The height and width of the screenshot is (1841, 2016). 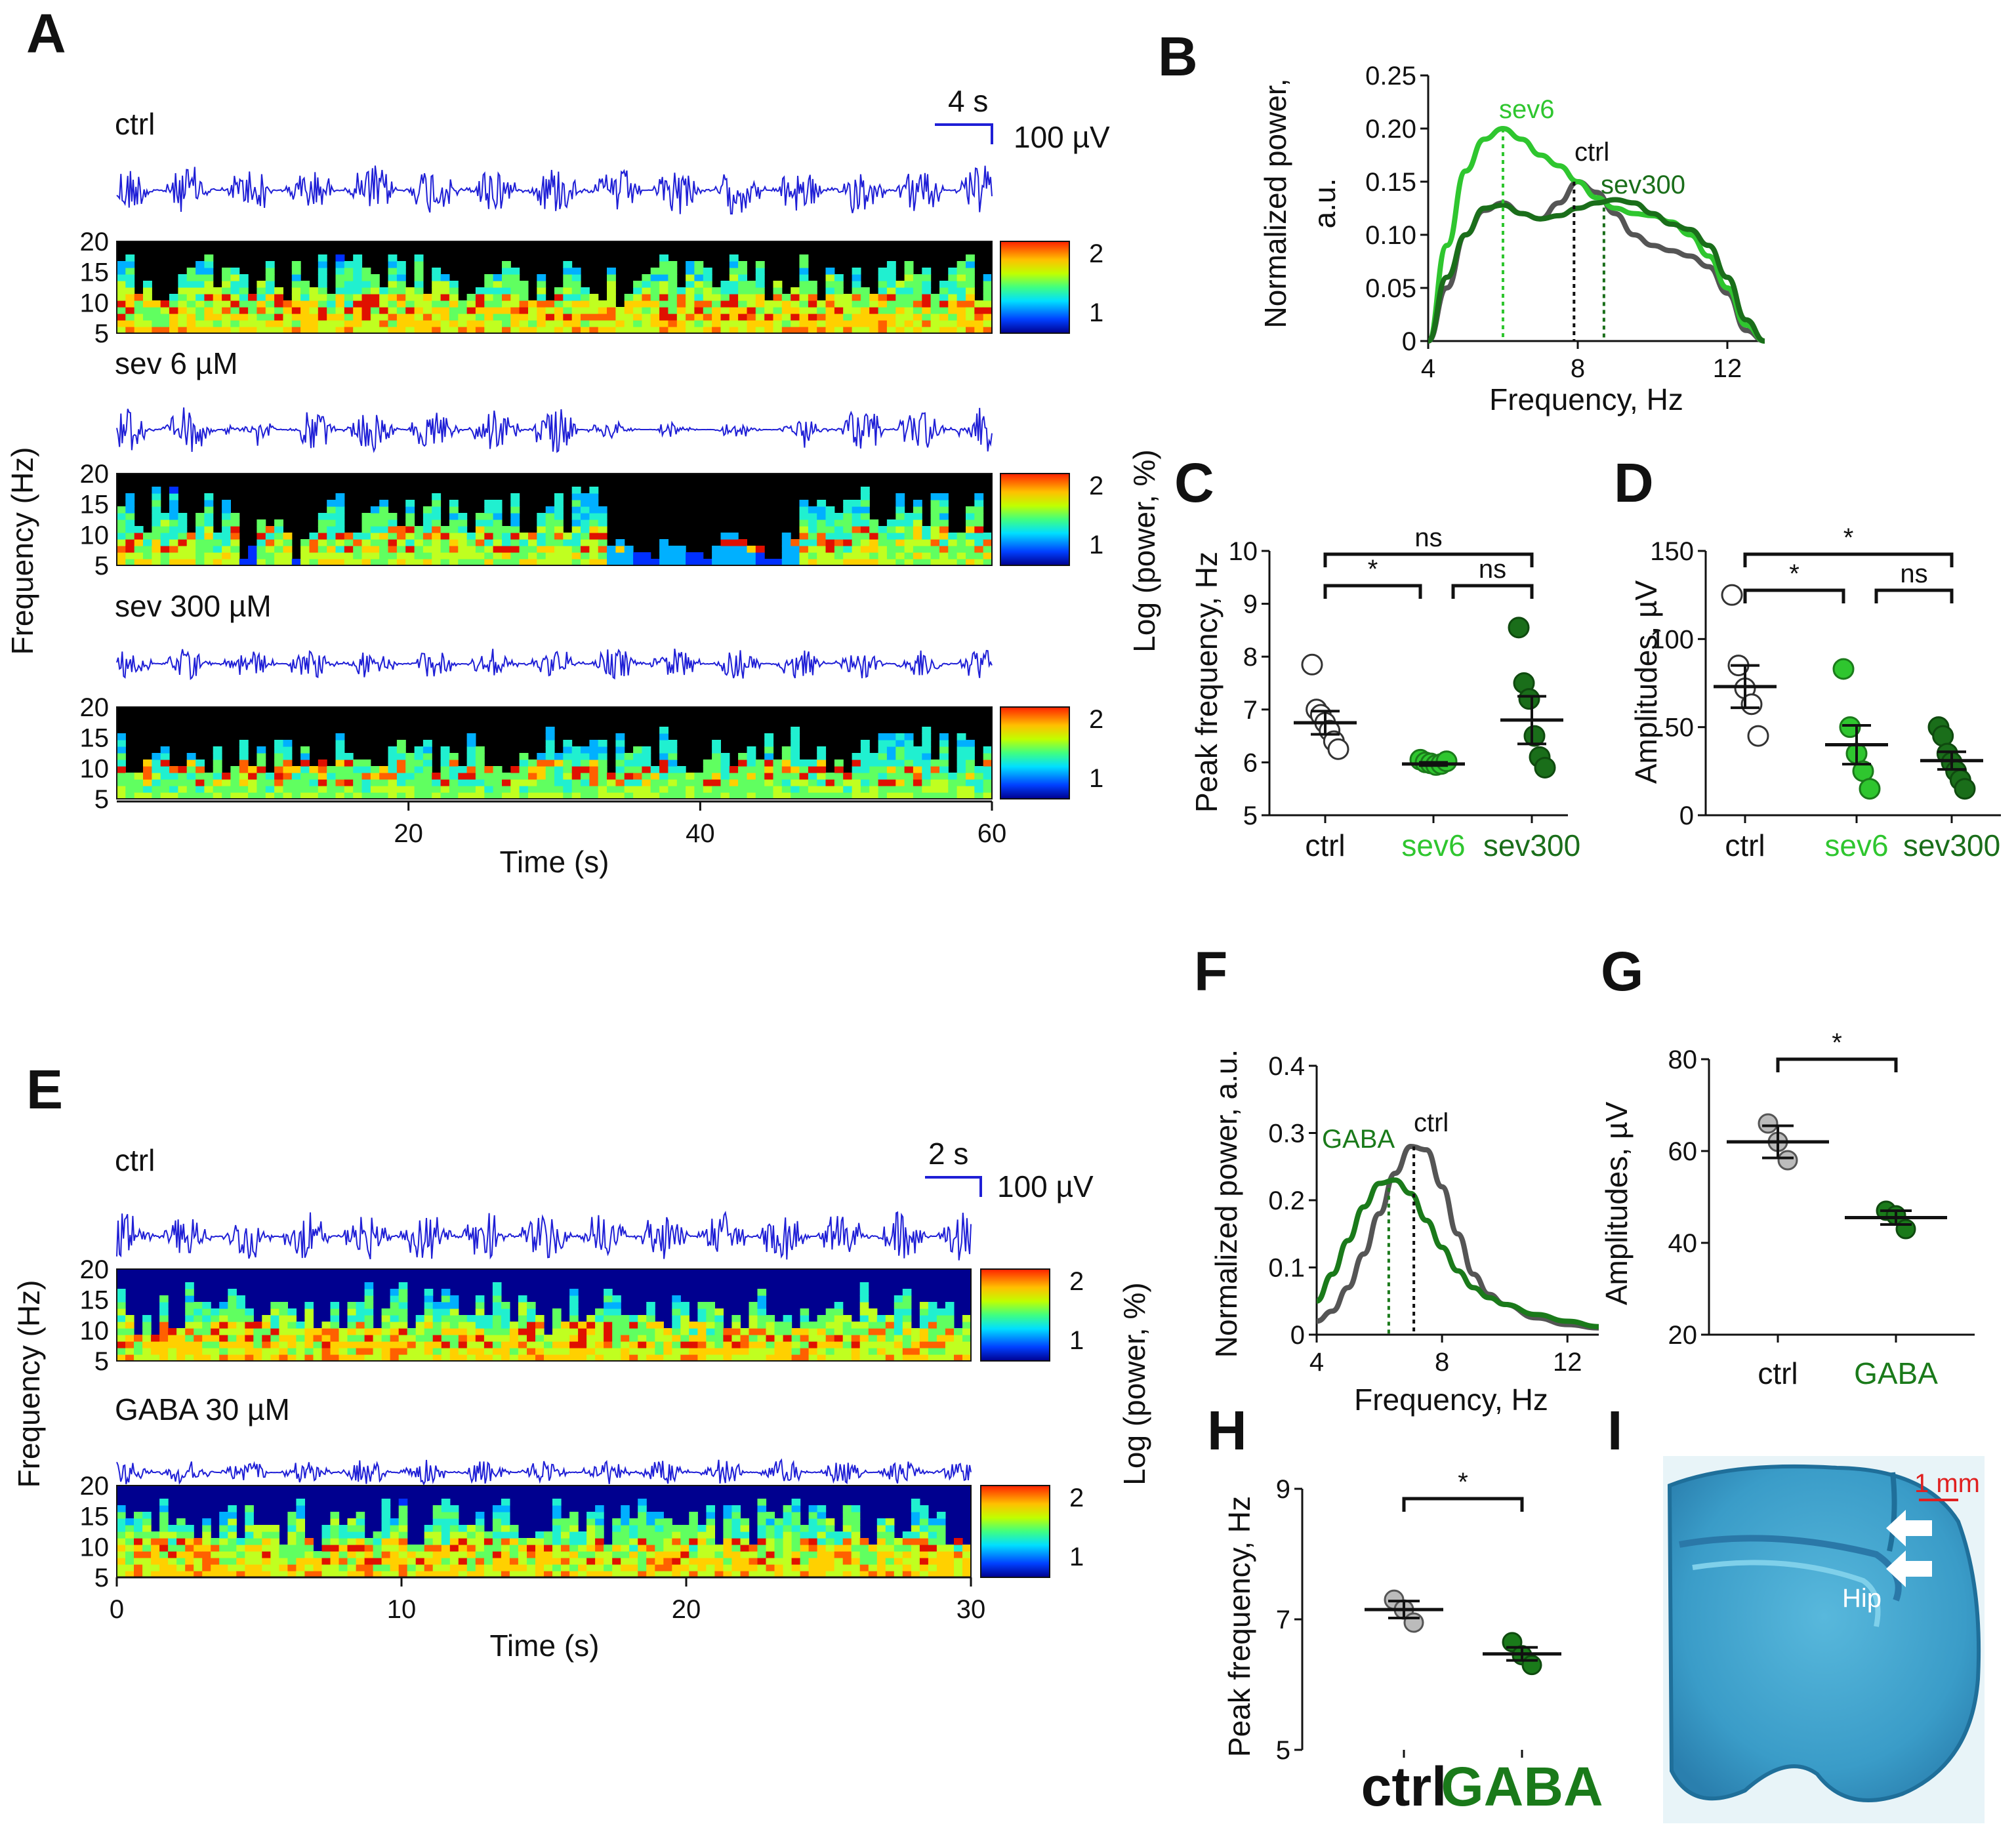 I want to click on ylabel-h: Peak frequency, Hz, so click(x=1239, y=1627).